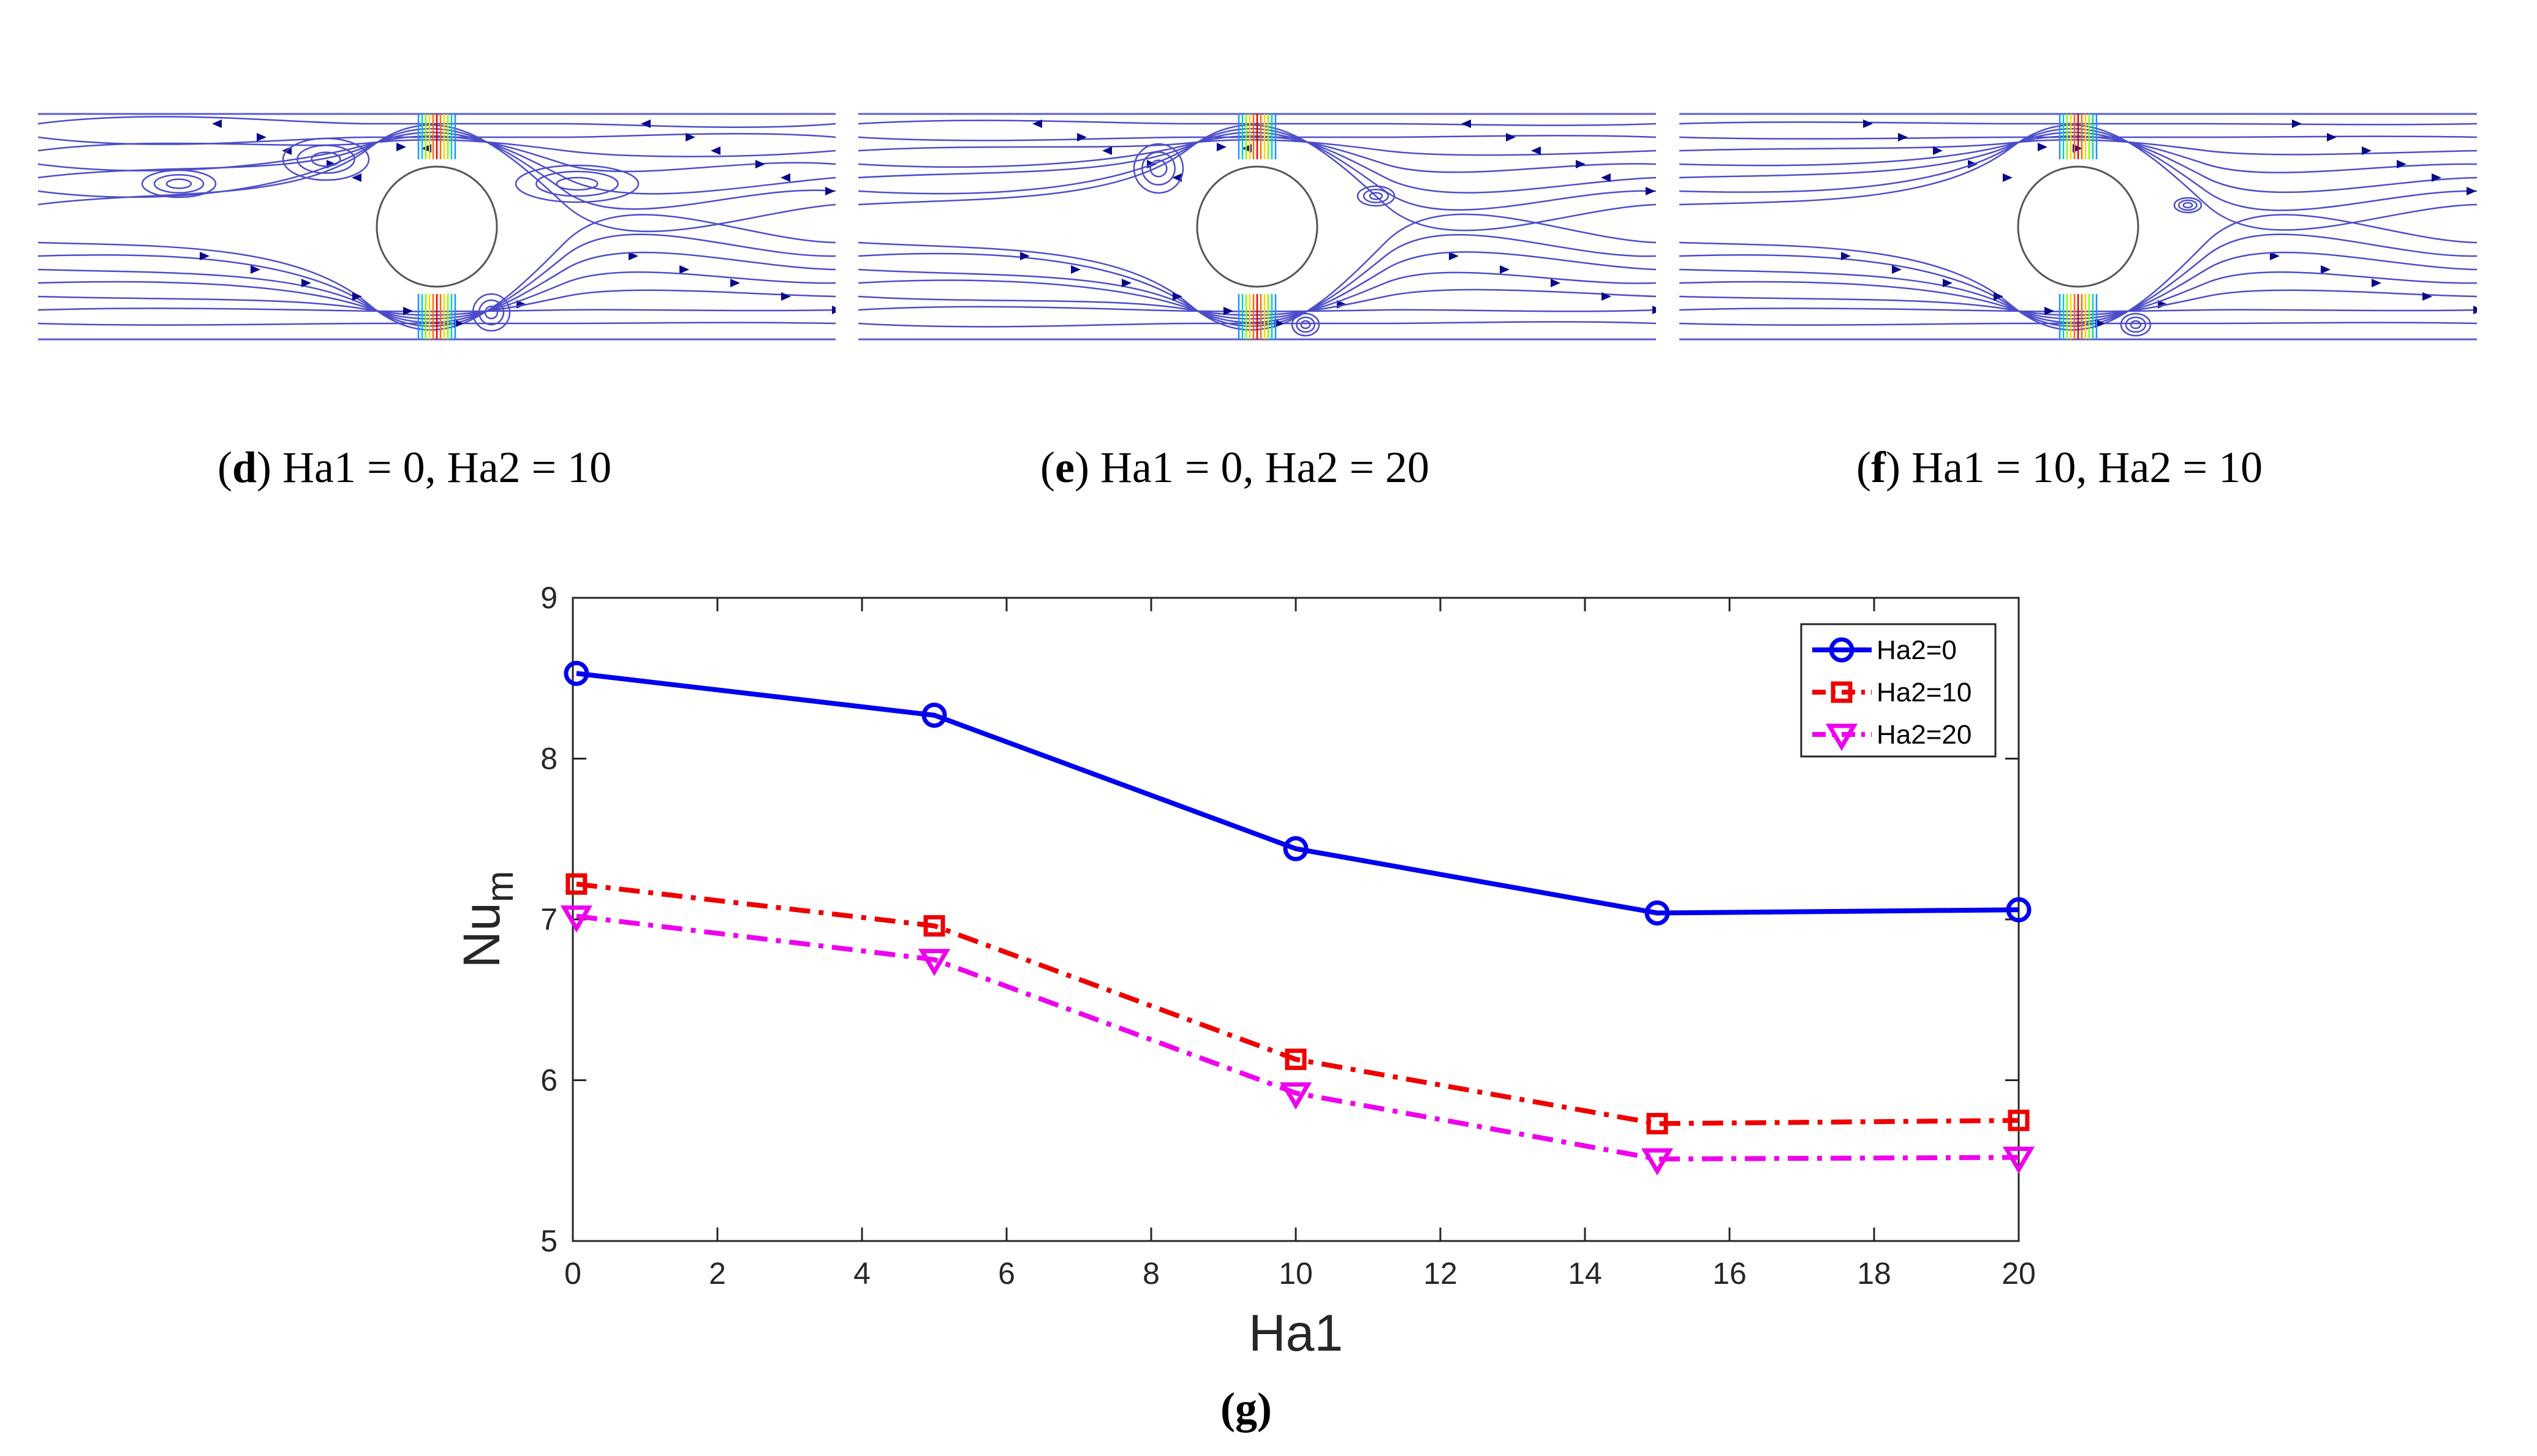 The width and height of the screenshot is (2537, 1456). Describe the element at coordinates (2019, 1273) in the screenshot. I see `x-tick-label: 20` at that location.